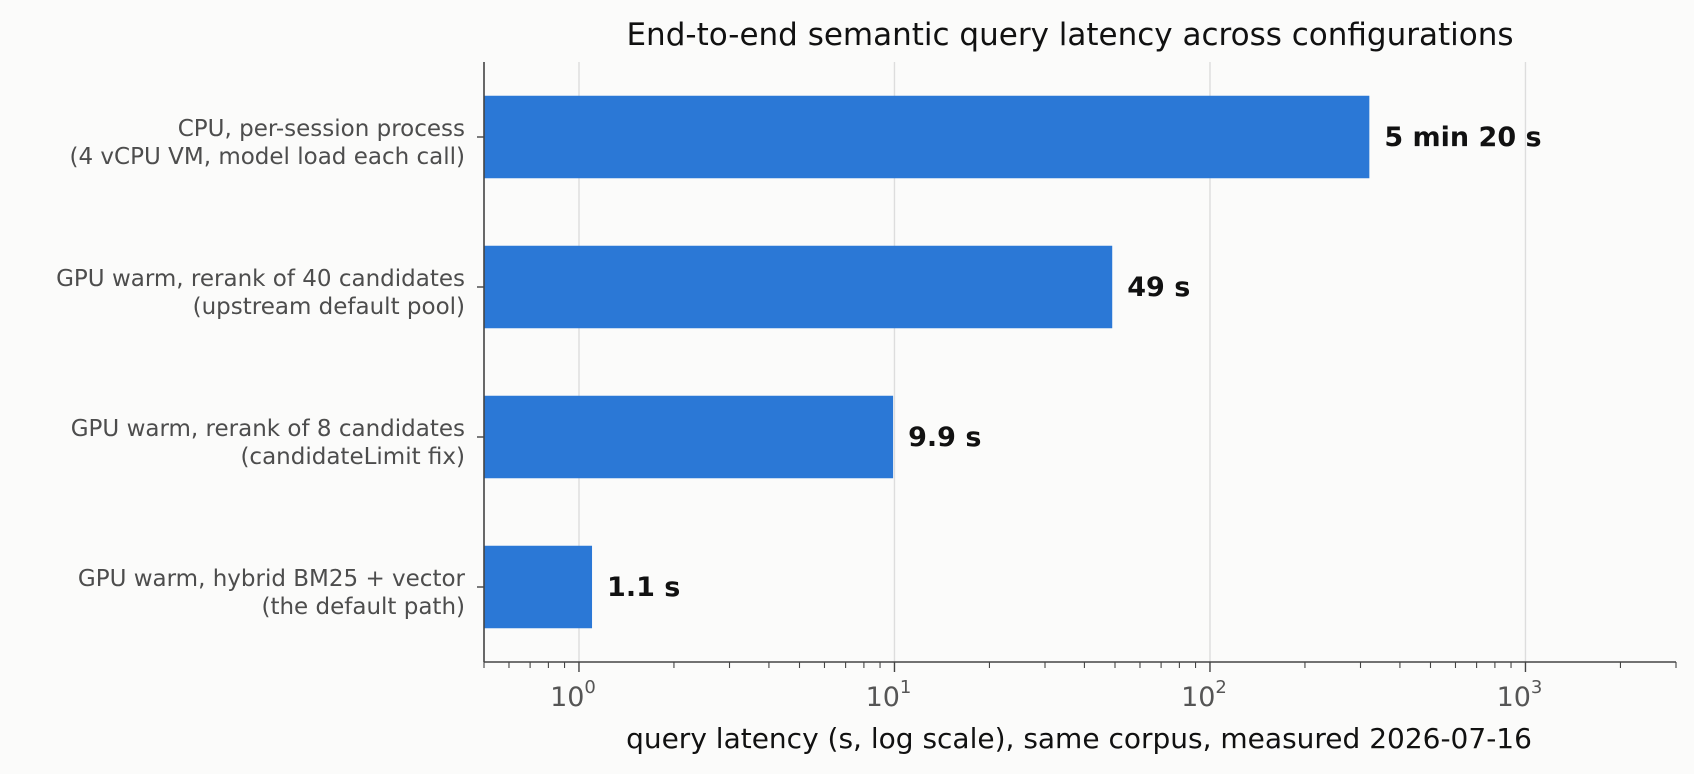 The width and height of the screenshot is (1694, 774). Describe the element at coordinates (1520, 695) in the screenshot. I see `x-tick-label-3: 10³` at that location.